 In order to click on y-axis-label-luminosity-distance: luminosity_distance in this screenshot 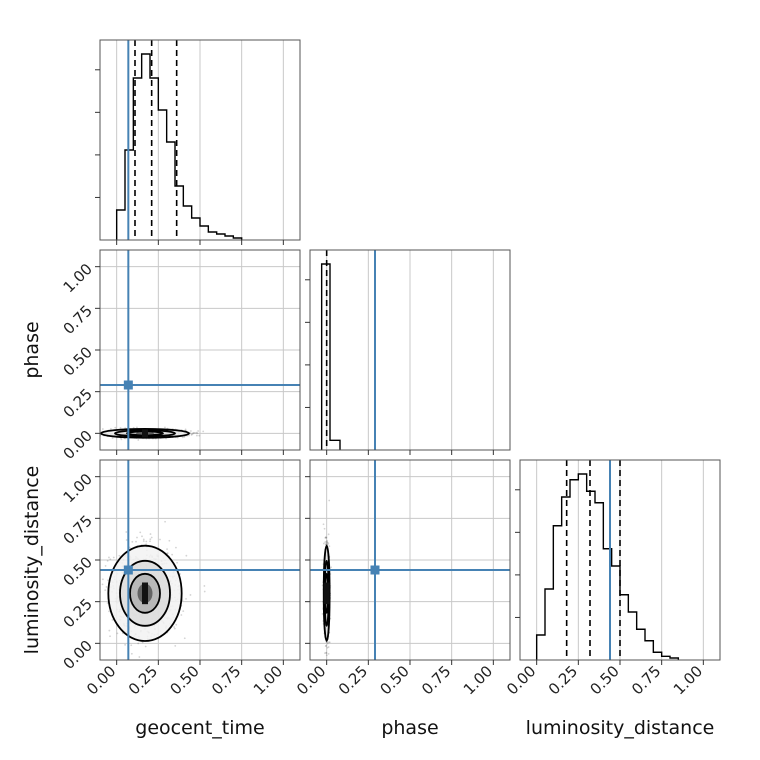, I will do `click(32, 560)`.